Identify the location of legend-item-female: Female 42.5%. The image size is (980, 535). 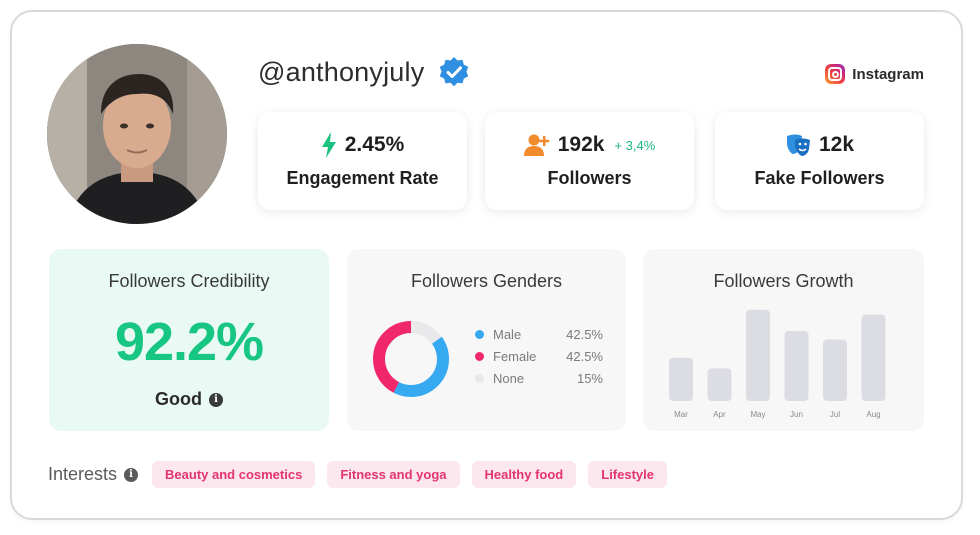
(539, 356).